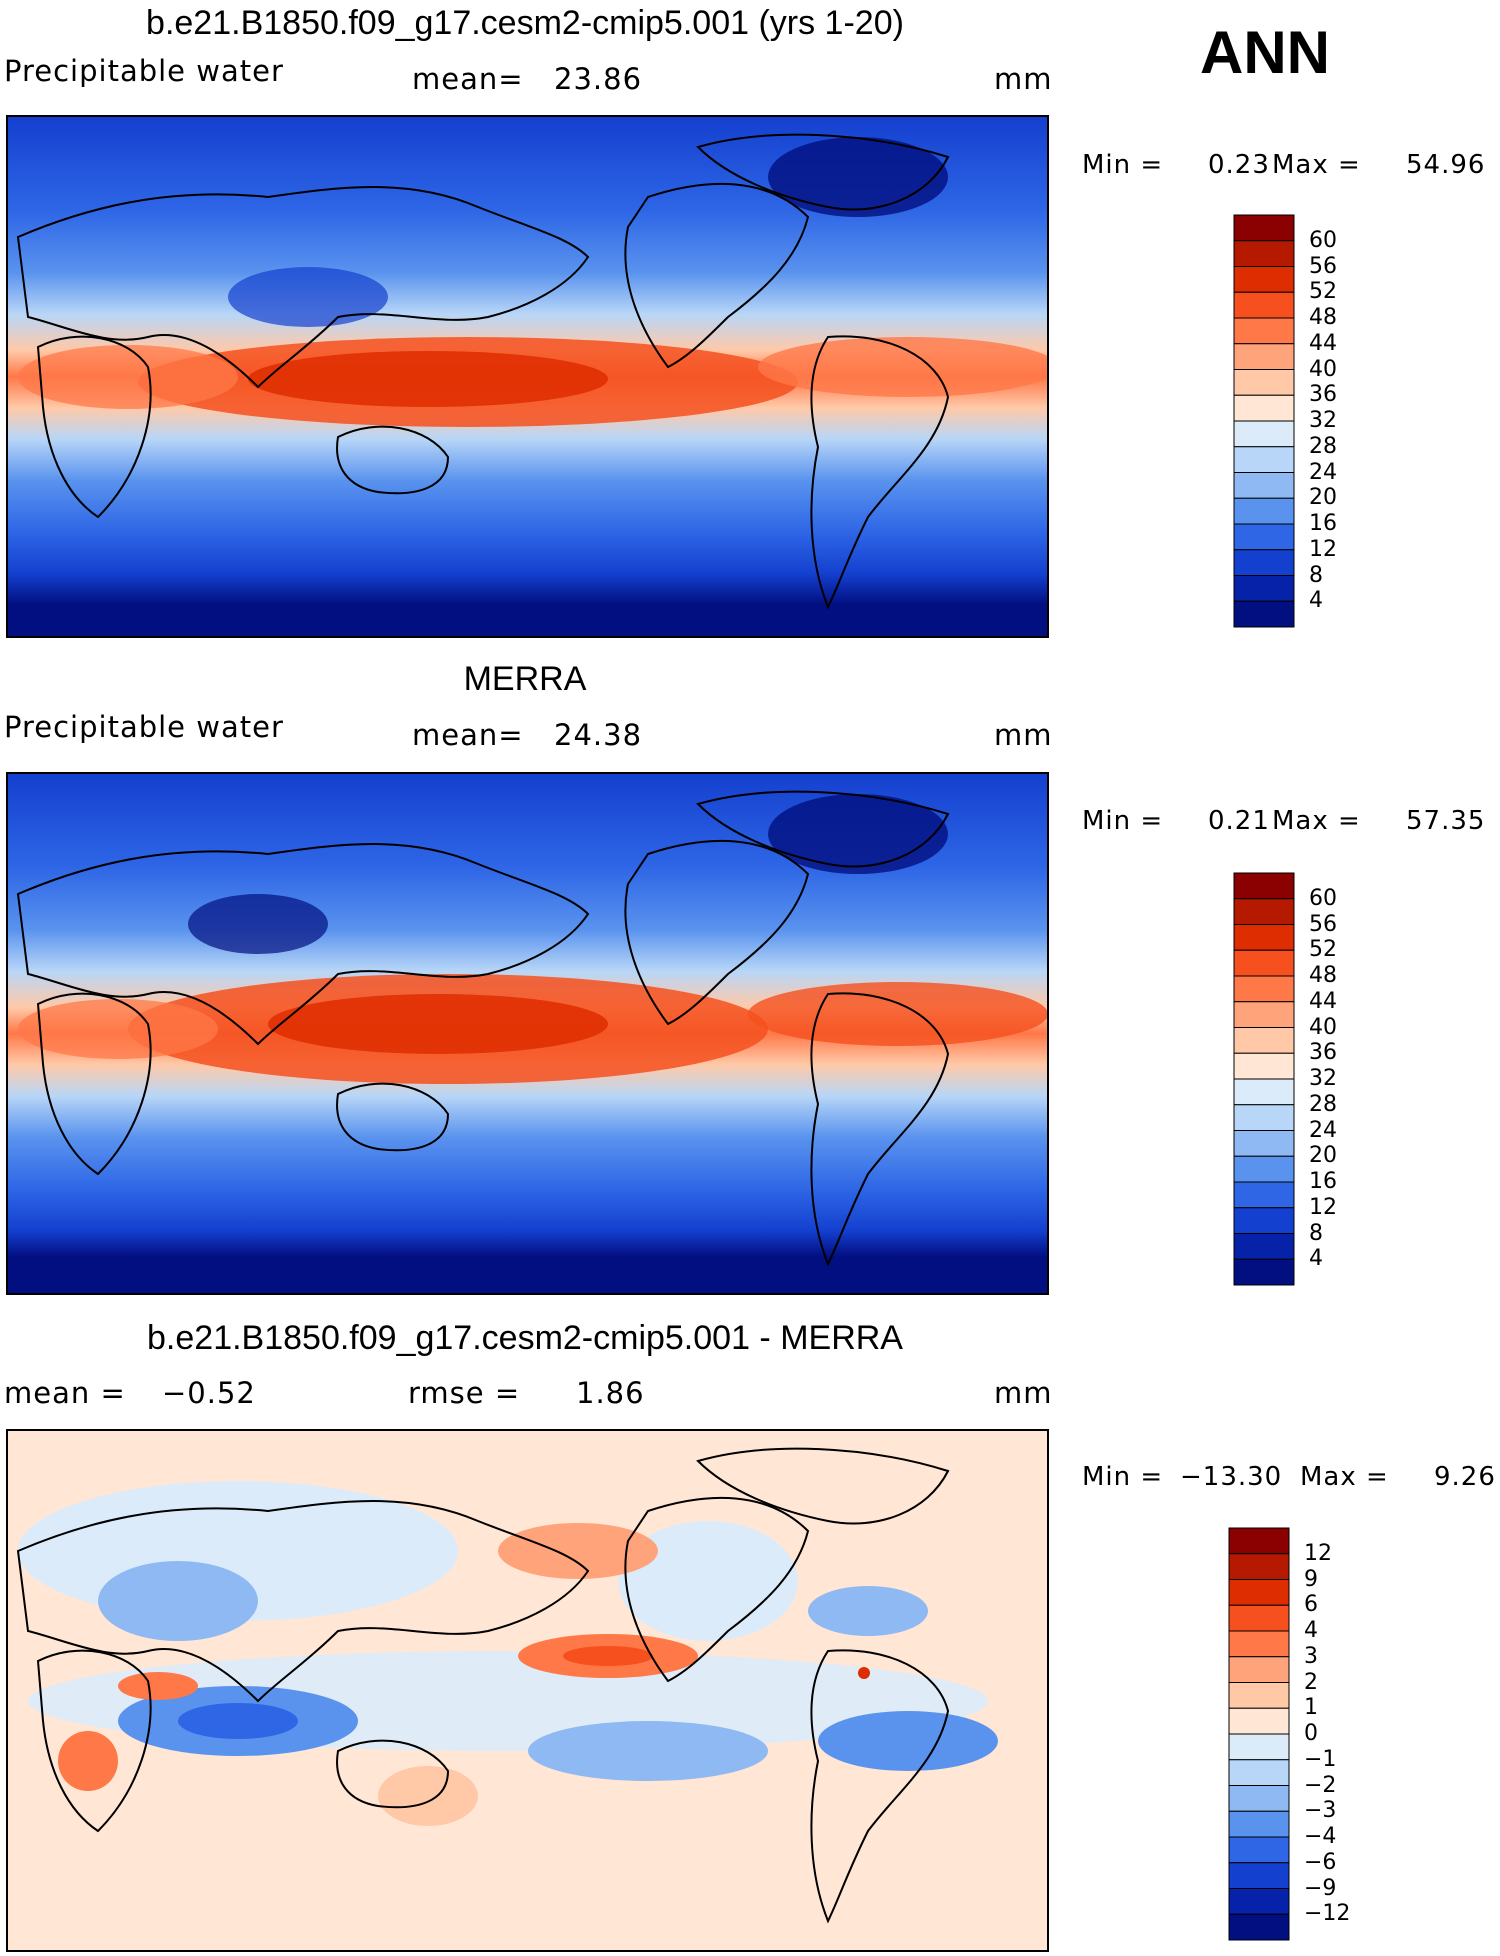 This screenshot has height=1956, width=1500. I want to click on colorbar-level-label: −4, so click(1320, 1836).